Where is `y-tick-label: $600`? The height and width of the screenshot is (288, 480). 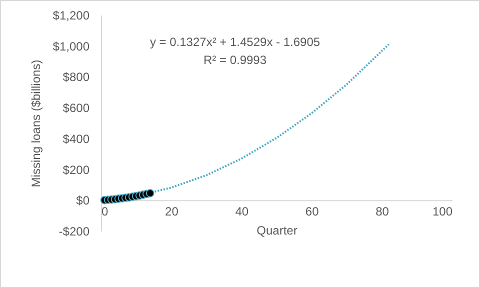 y-tick-label: $600 is located at coordinates (76, 108).